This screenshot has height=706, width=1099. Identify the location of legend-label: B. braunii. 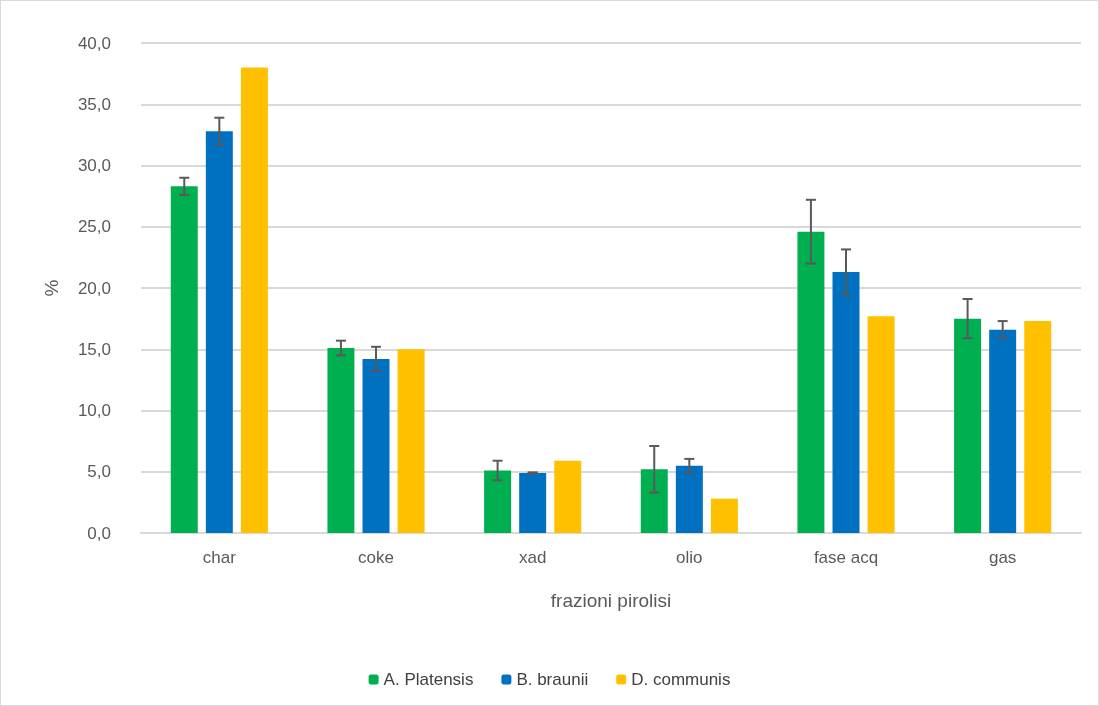
(552, 679).